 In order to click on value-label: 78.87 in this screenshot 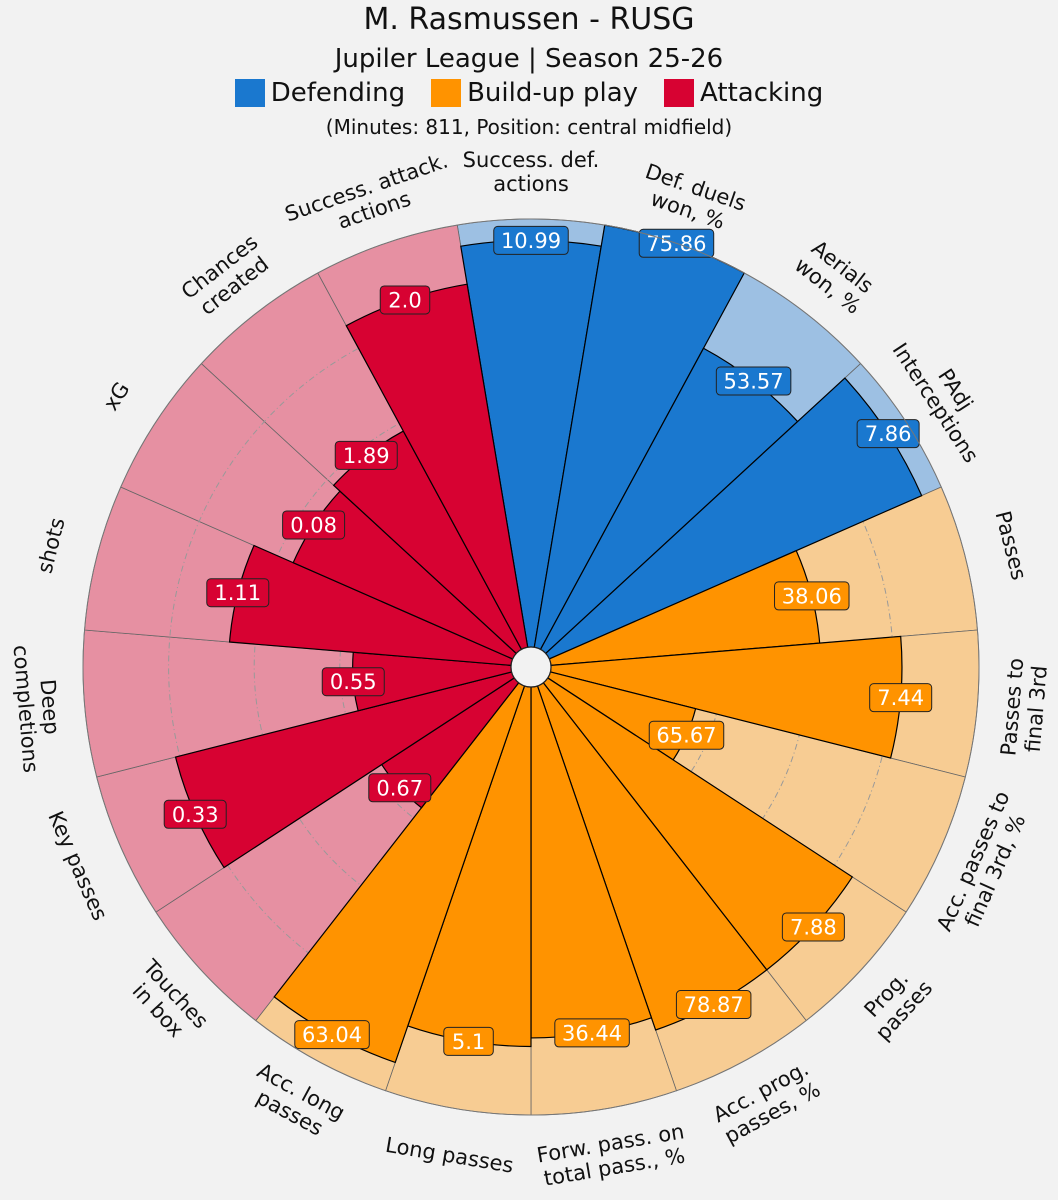, I will do `click(714, 1005)`.